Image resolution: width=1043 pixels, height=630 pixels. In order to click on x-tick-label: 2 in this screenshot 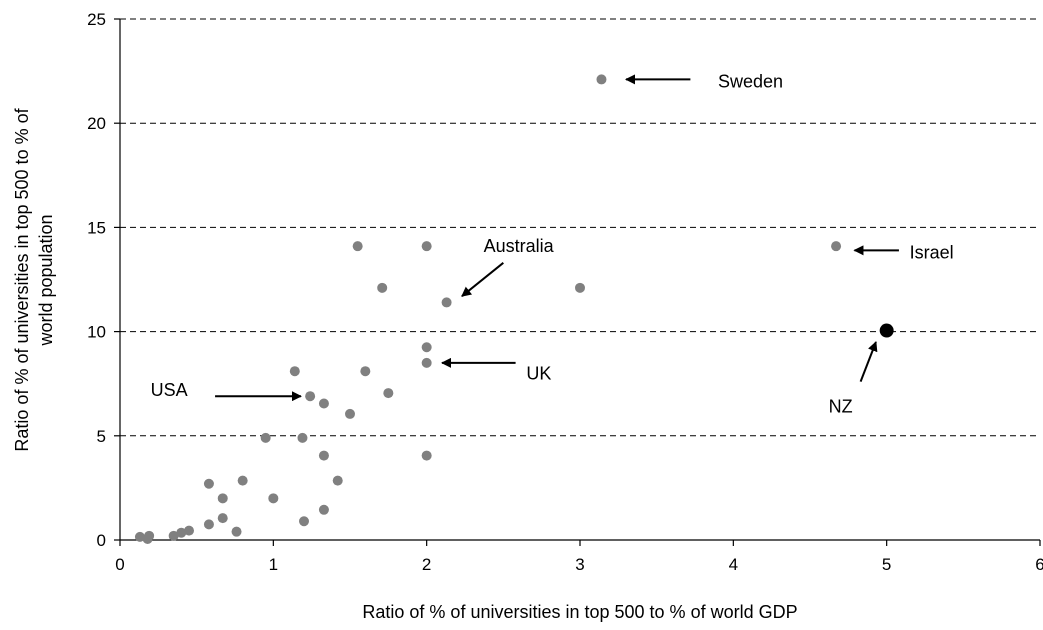, I will do `click(426, 564)`.